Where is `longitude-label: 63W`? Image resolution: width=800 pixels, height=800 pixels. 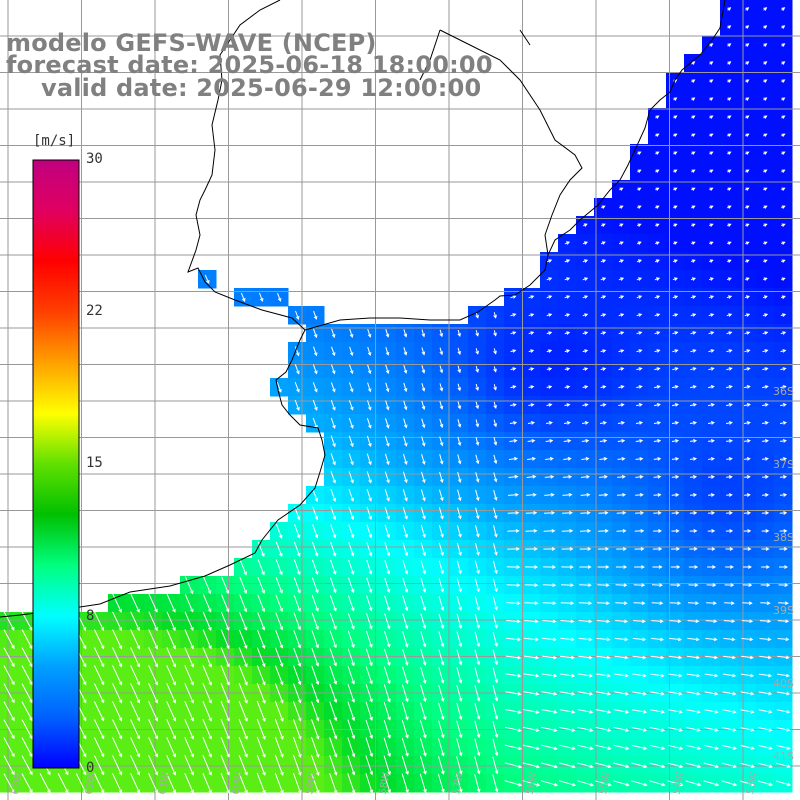 longitude-label: 63W is located at coordinates (17, 783).